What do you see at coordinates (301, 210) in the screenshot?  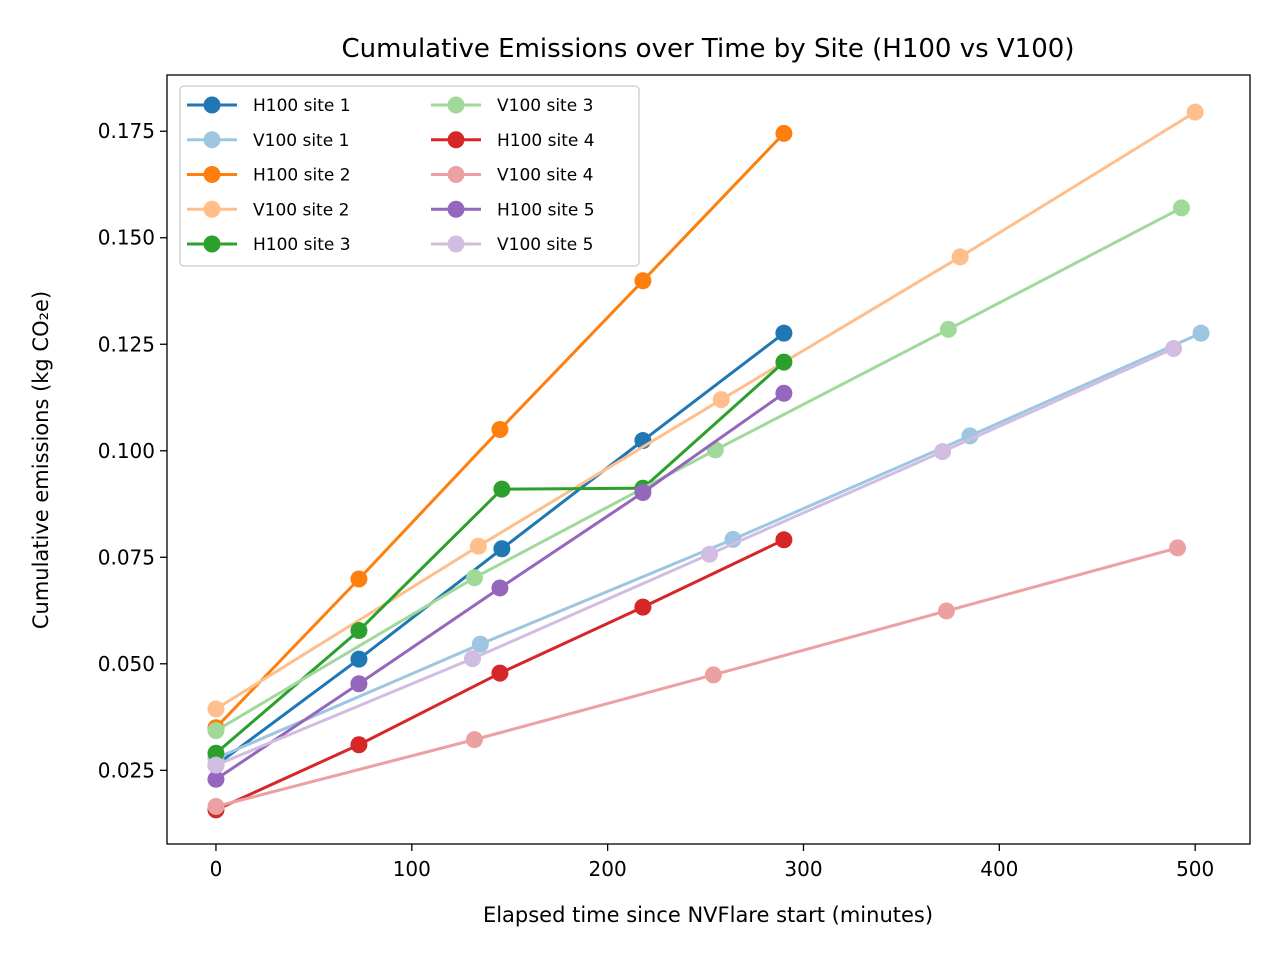 I see `legend-label-v100-site-2: V100 site 2` at bounding box center [301, 210].